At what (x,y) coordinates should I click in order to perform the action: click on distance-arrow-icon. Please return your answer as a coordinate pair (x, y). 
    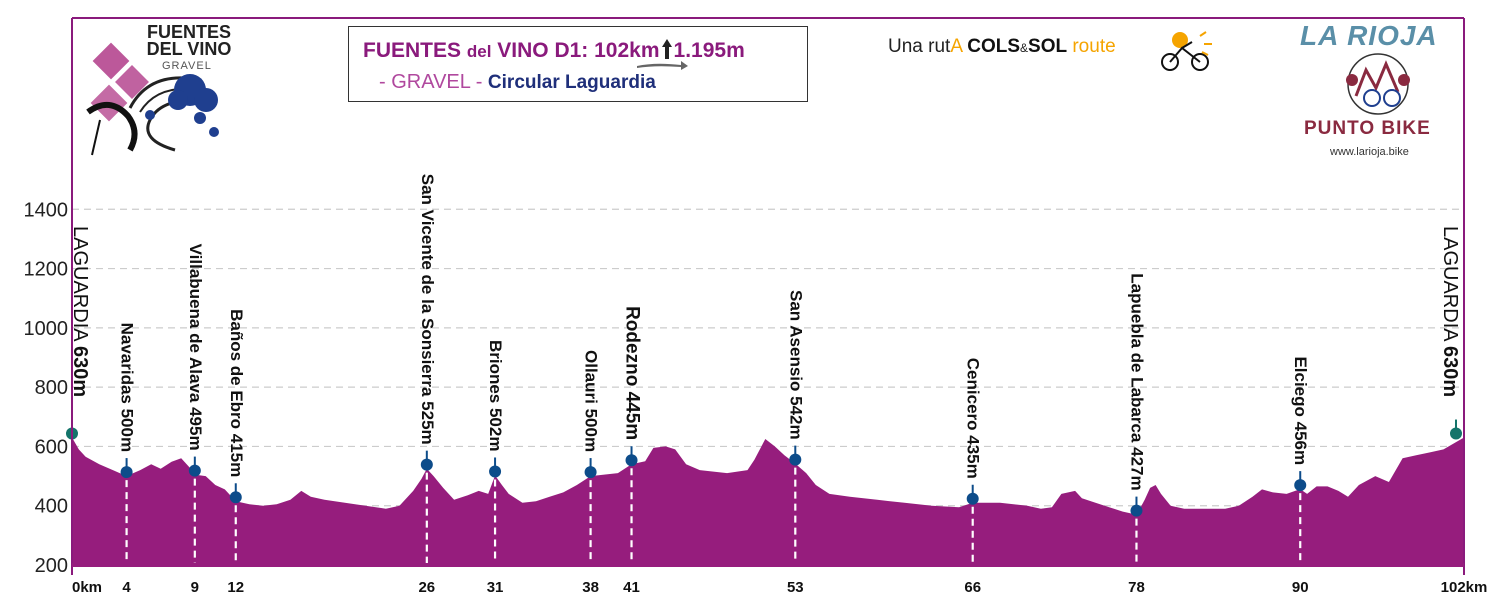
    Looking at the image, I should click on (662, 65).